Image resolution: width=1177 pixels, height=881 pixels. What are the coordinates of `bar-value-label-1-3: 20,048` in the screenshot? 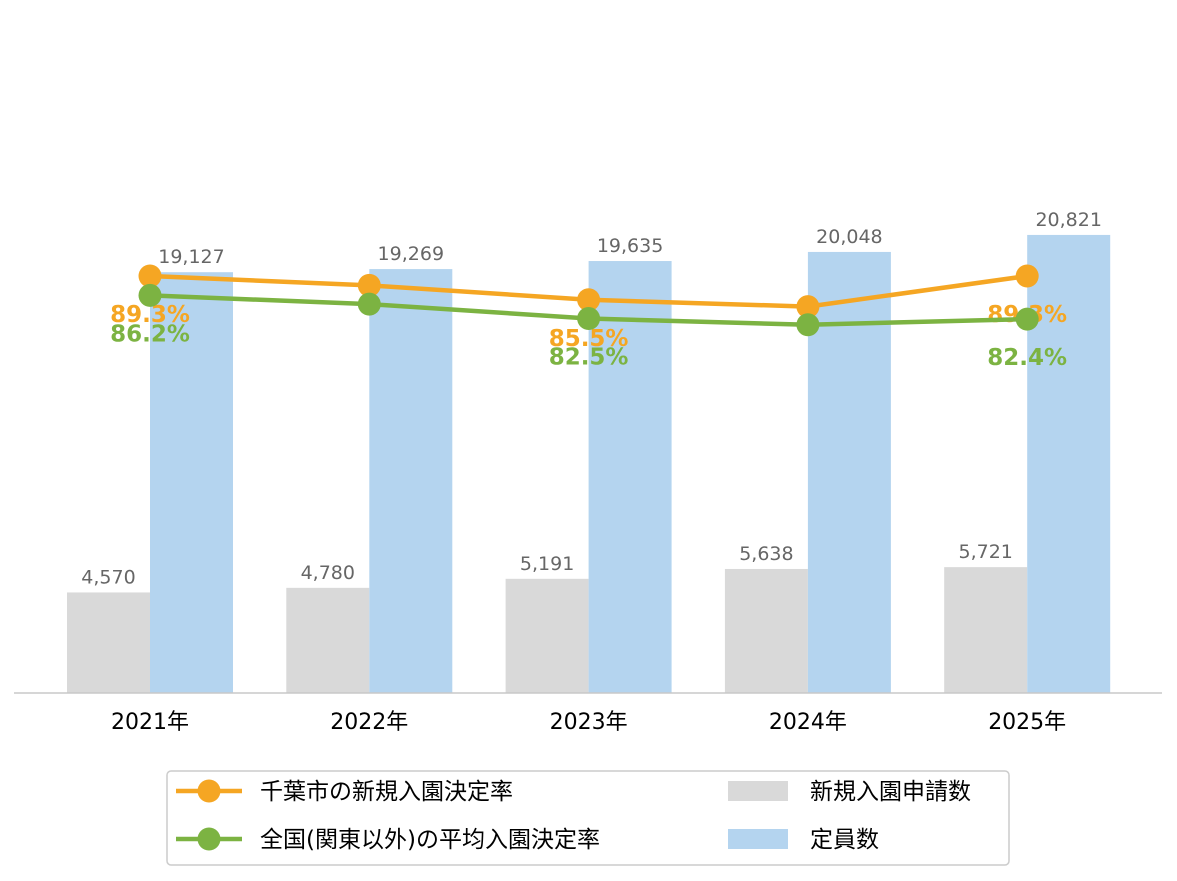 It's located at (849, 237).